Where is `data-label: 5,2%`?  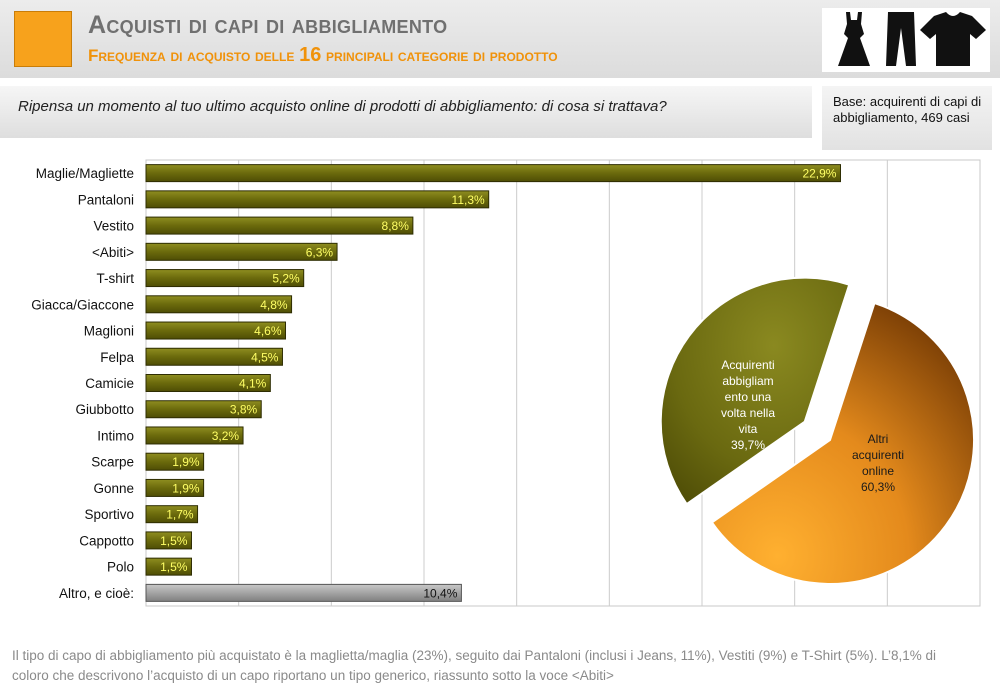 data-label: 5,2% is located at coordinates (286, 279).